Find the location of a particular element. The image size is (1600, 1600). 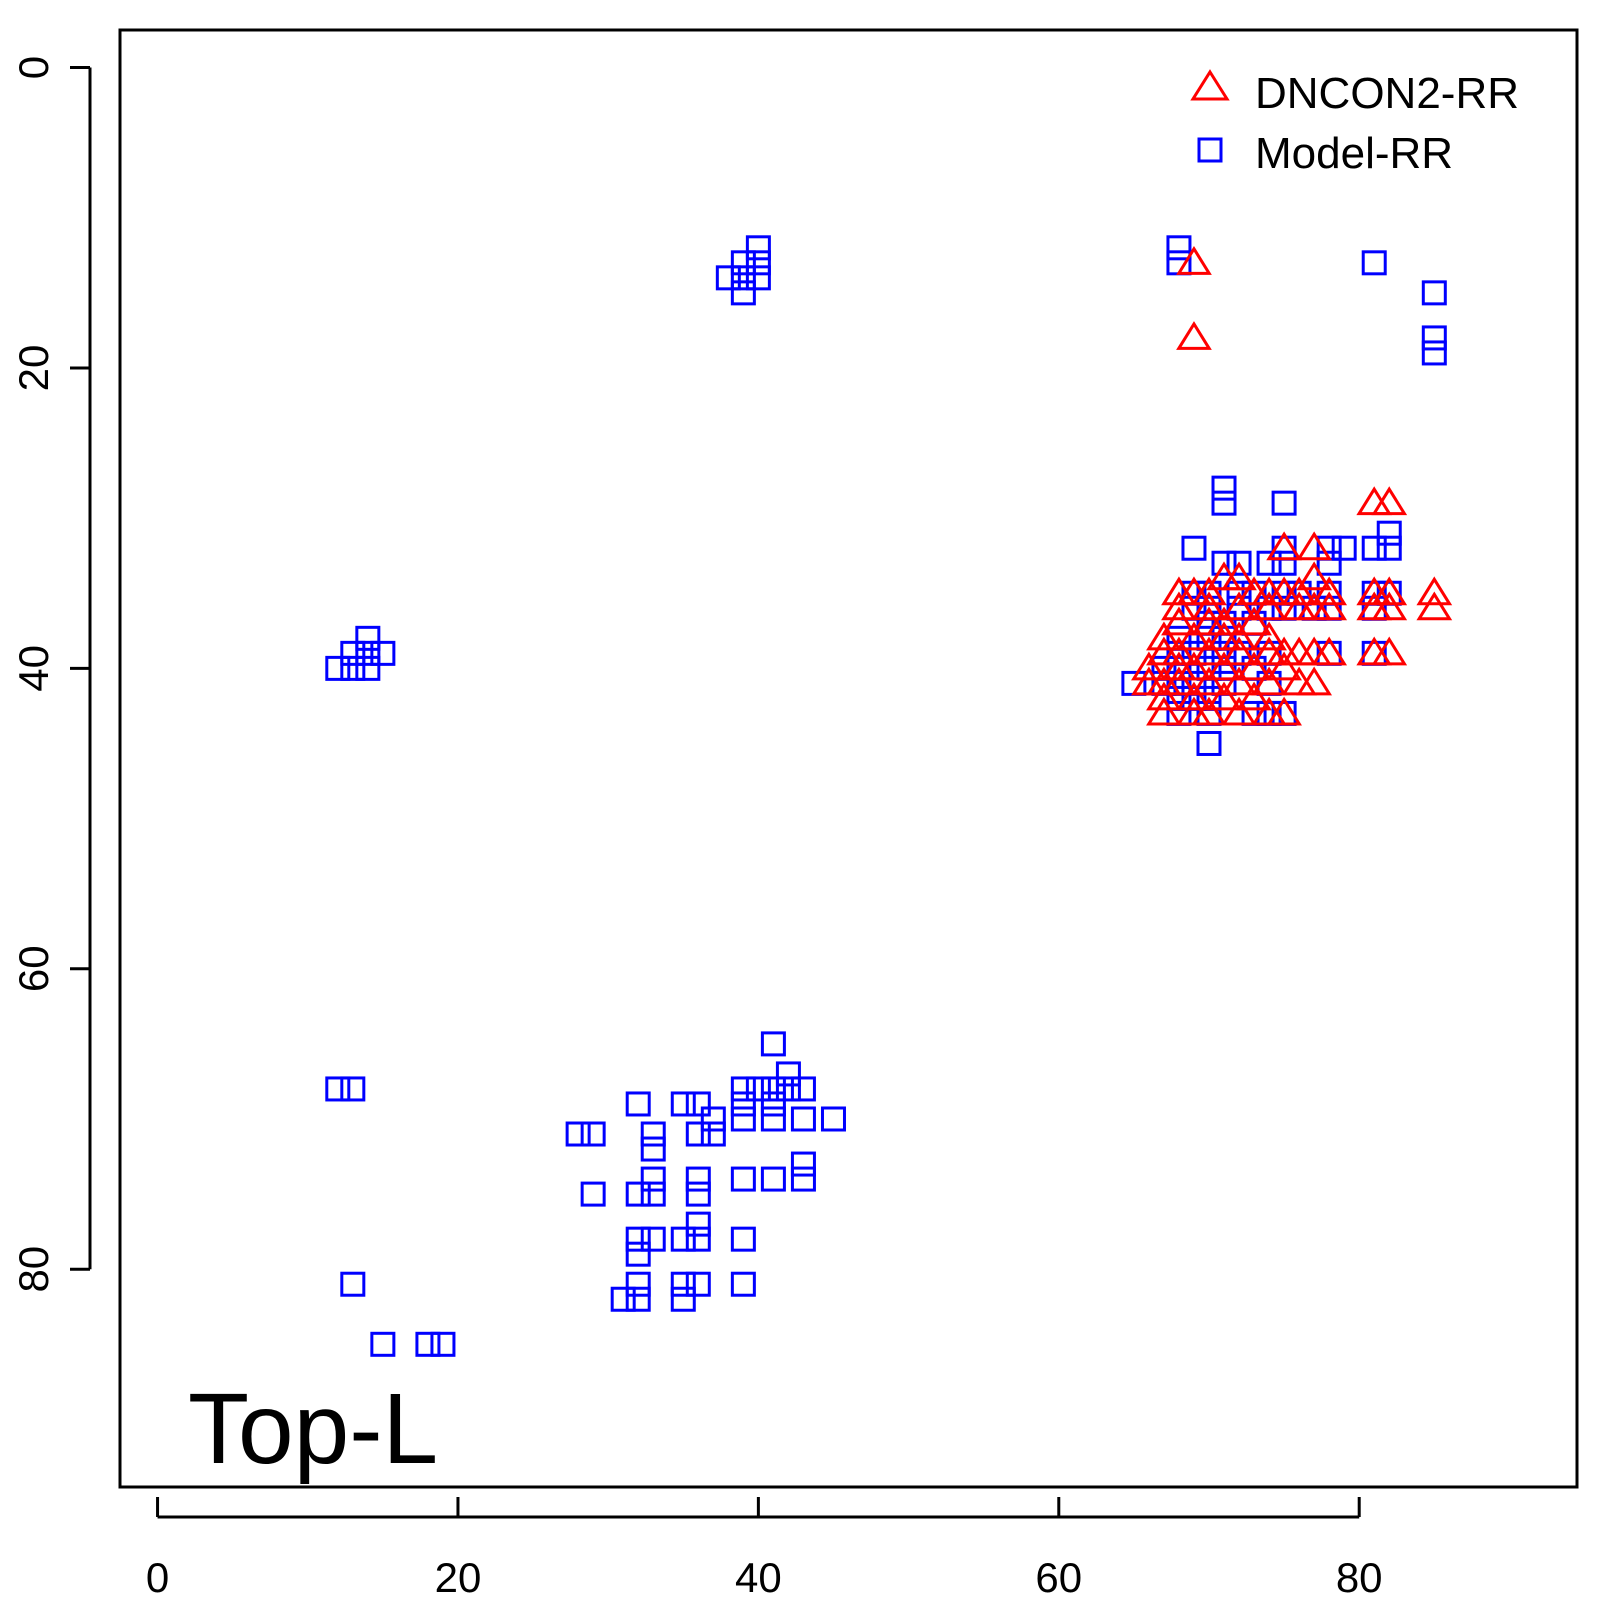

series-dncon2-rr is located at coordinates (1292, 485).